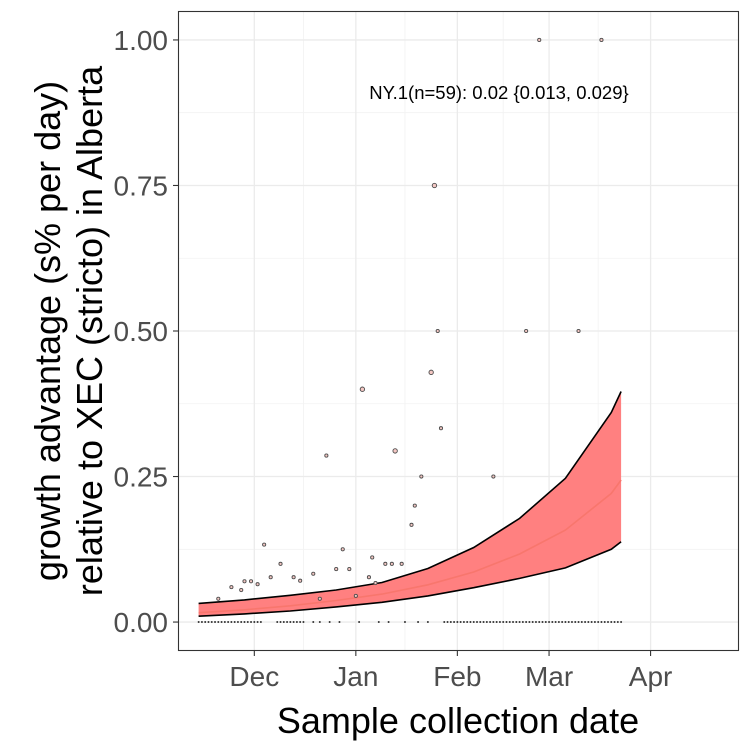 Image resolution: width=750 pixels, height=750 pixels. Describe the element at coordinates (141, 477) in the screenshot. I see `y-tick-label: 0.25` at that location.